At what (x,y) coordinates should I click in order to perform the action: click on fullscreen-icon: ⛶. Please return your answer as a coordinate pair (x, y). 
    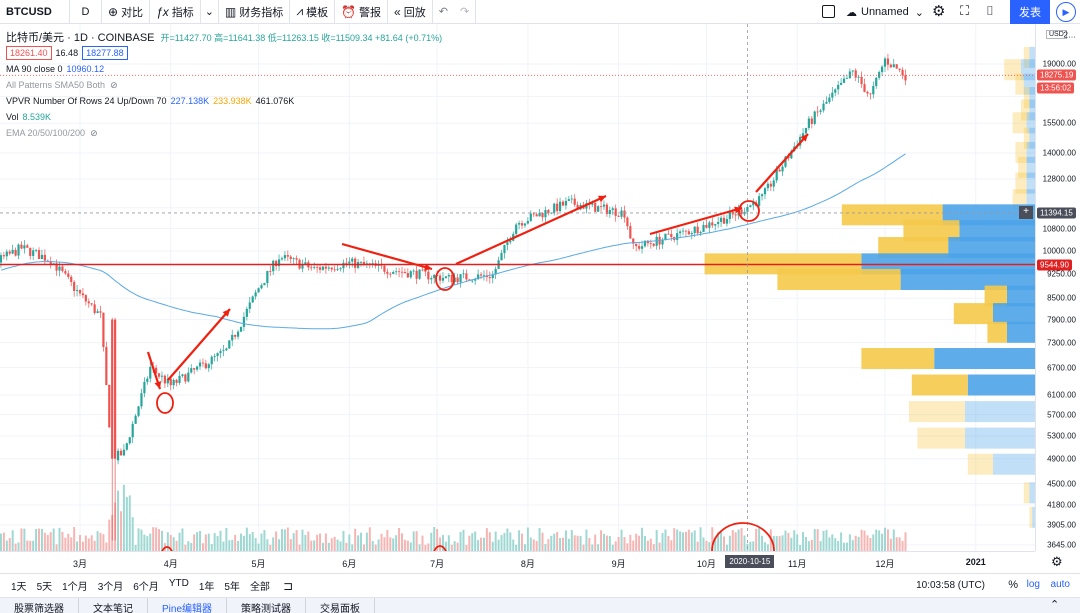
    Looking at the image, I should click on (965, 10).